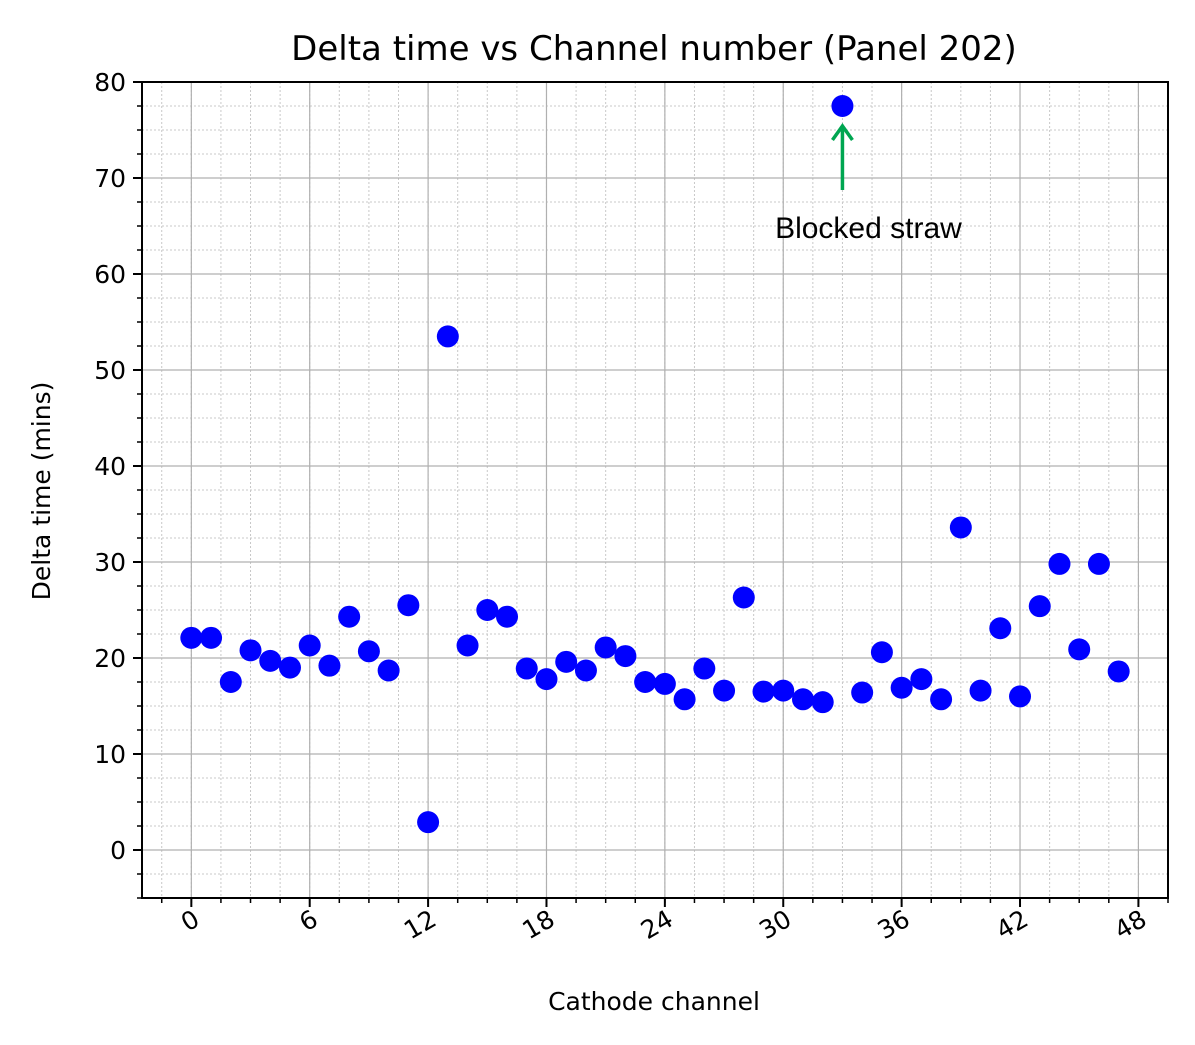 This screenshot has width=1195, height=1045. I want to click on y-tick-label: 20, so click(110, 658).